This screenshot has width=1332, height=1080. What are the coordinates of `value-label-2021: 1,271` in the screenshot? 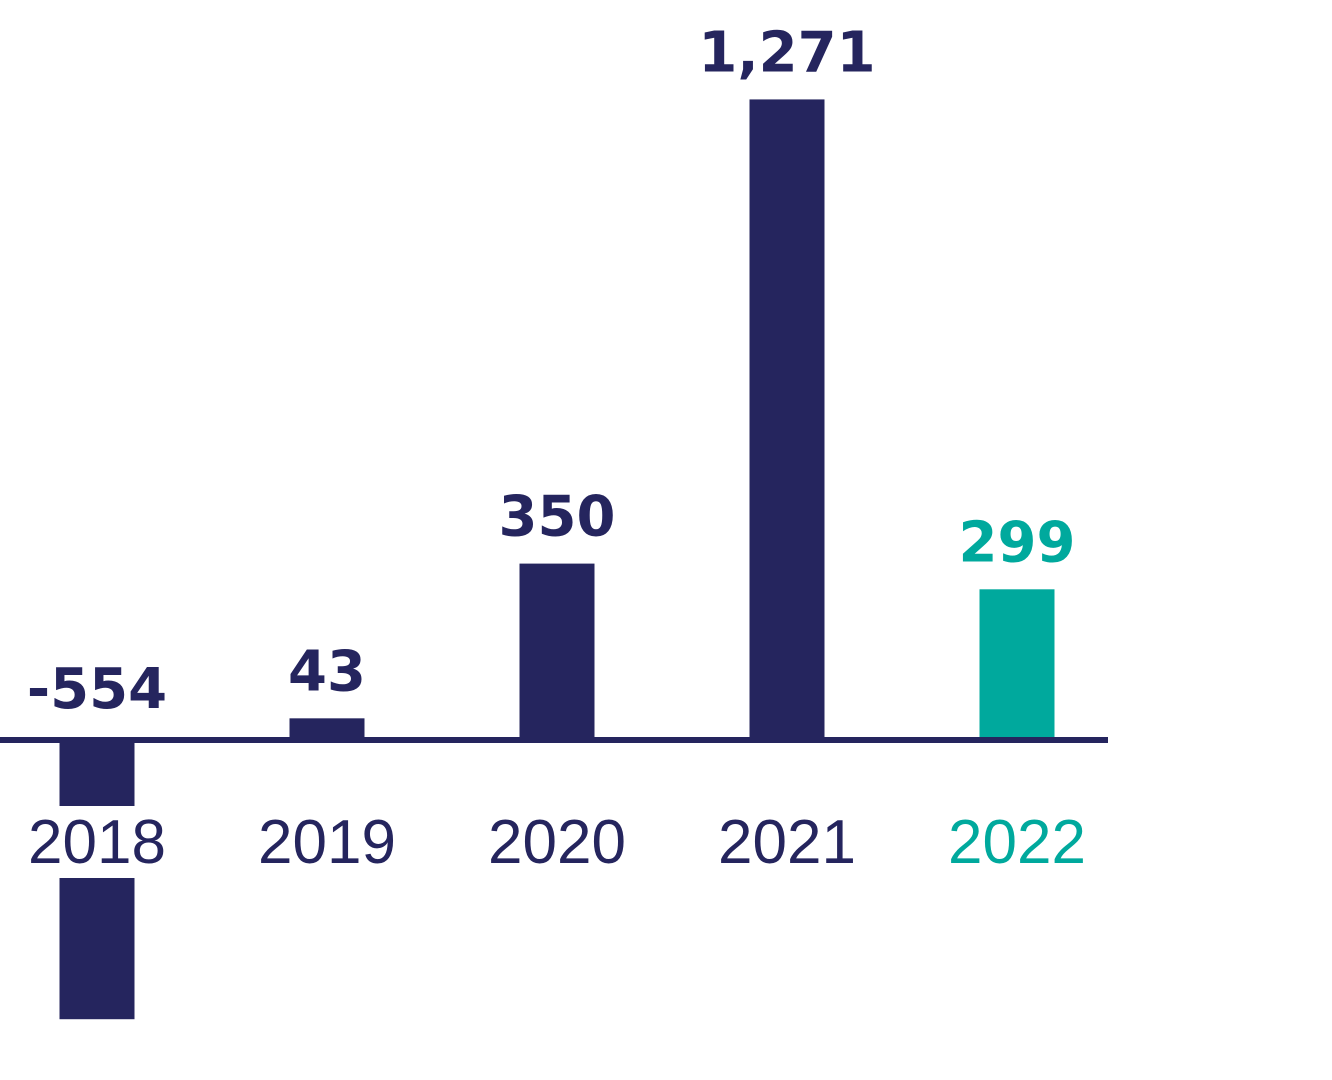 It's located at (786, 52).